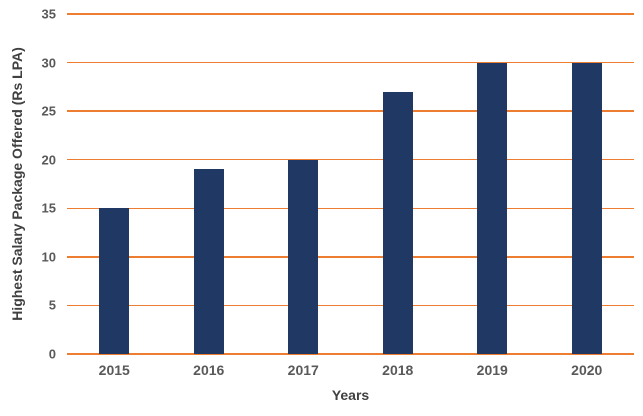 The width and height of the screenshot is (643, 416). What do you see at coordinates (208, 261) in the screenshot?
I see `bar-2016` at bounding box center [208, 261].